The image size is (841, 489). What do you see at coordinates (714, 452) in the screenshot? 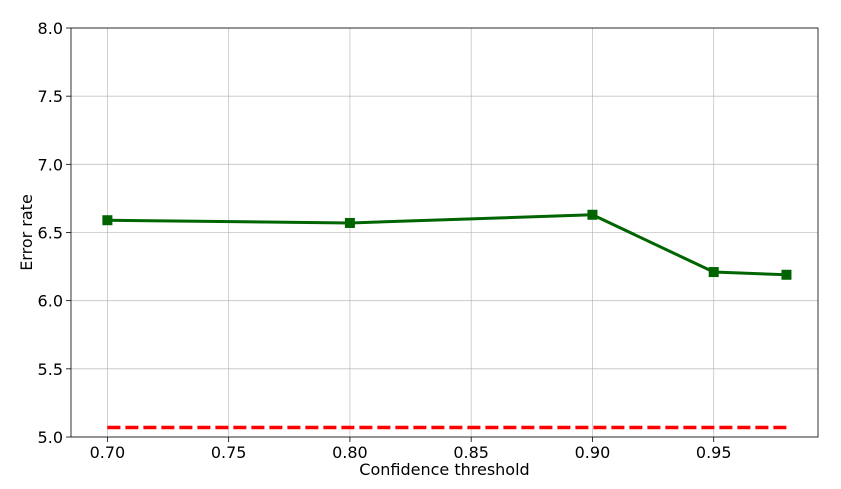
I see `x-tick-label: 0.95` at bounding box center [714, 452].